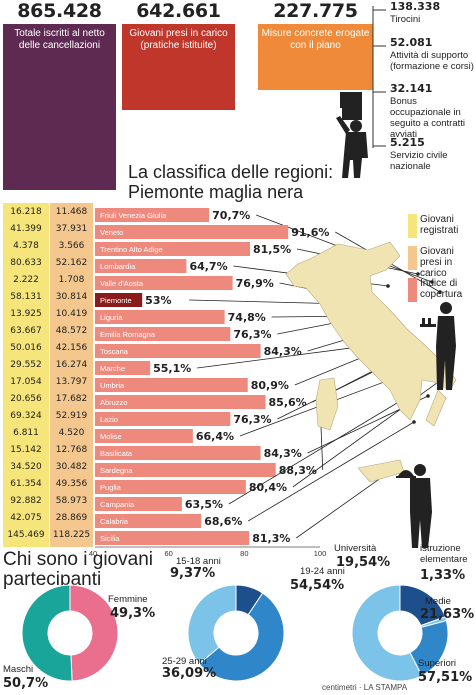  What do you see at coordinates (26, 433) in the screenshot?
I see `registrati-value: 6.811` at bounding box center [26, 433].